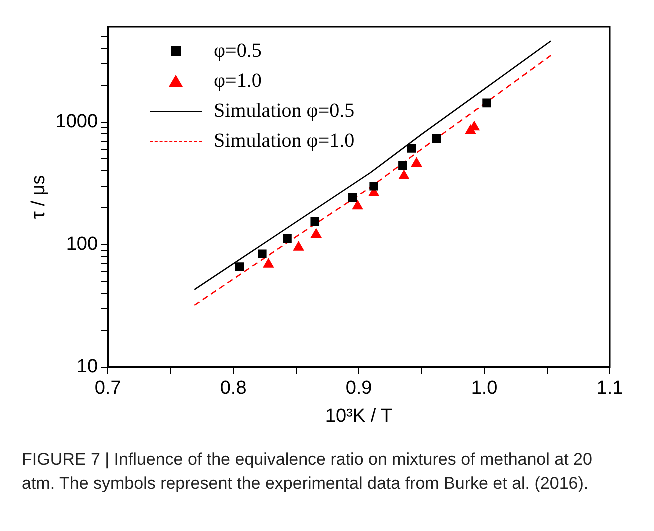  Describe the element at coordinates (284, 111) in the screenshot. I see `legend-label: Simulation φ=0.5` at that location.